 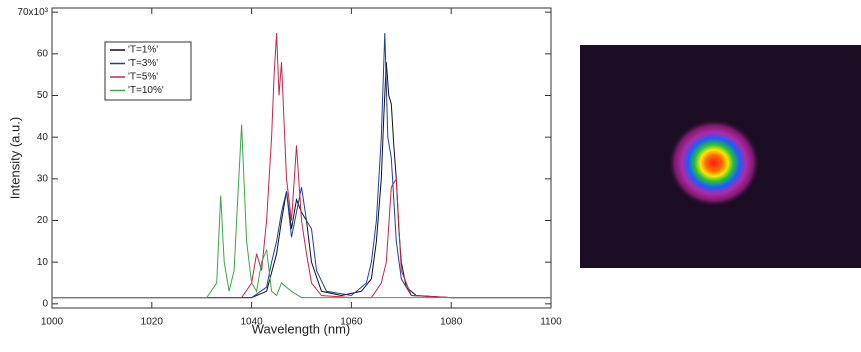 What do you see at coordinates (43, 178) in the screenshot?
I see `y-tick-label: 30` at bounding box center [43, 178].